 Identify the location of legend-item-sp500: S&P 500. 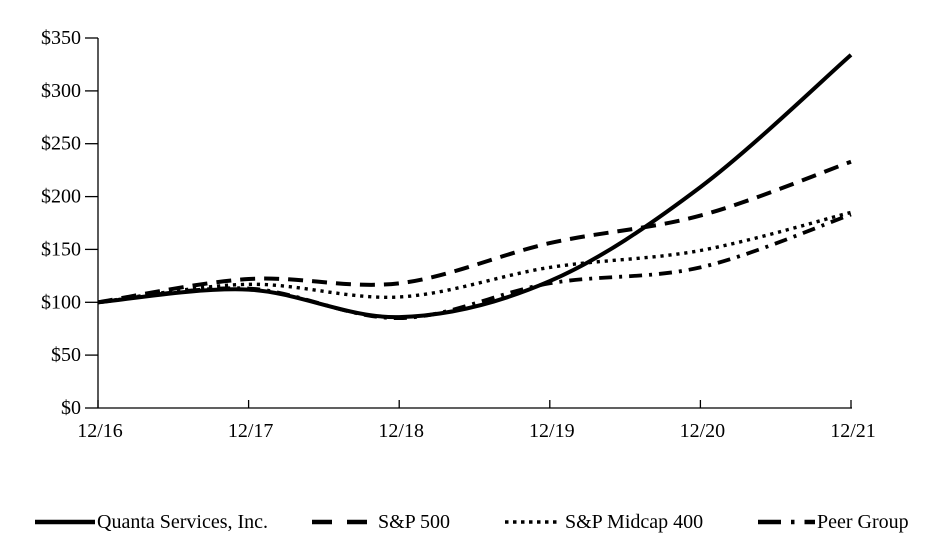
(381, 522).